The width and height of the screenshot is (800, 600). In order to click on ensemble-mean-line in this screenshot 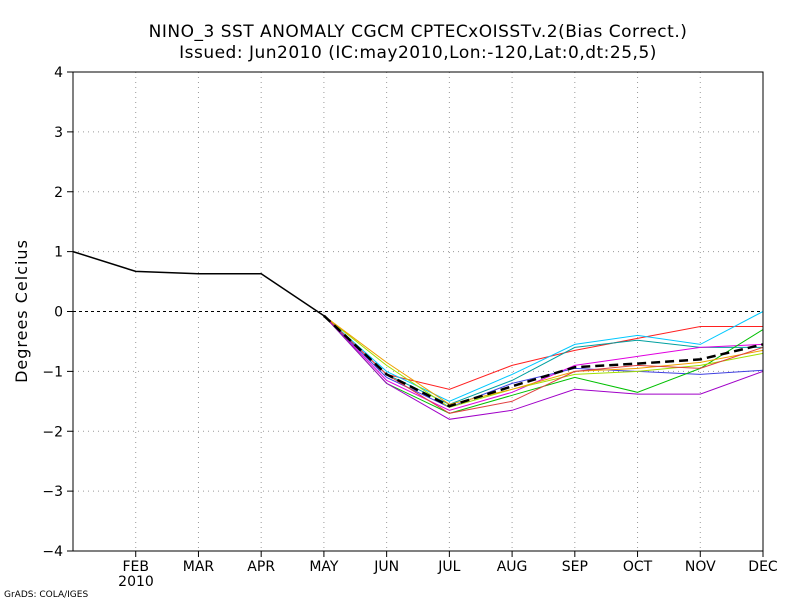, I will do `click(543, 361)`.